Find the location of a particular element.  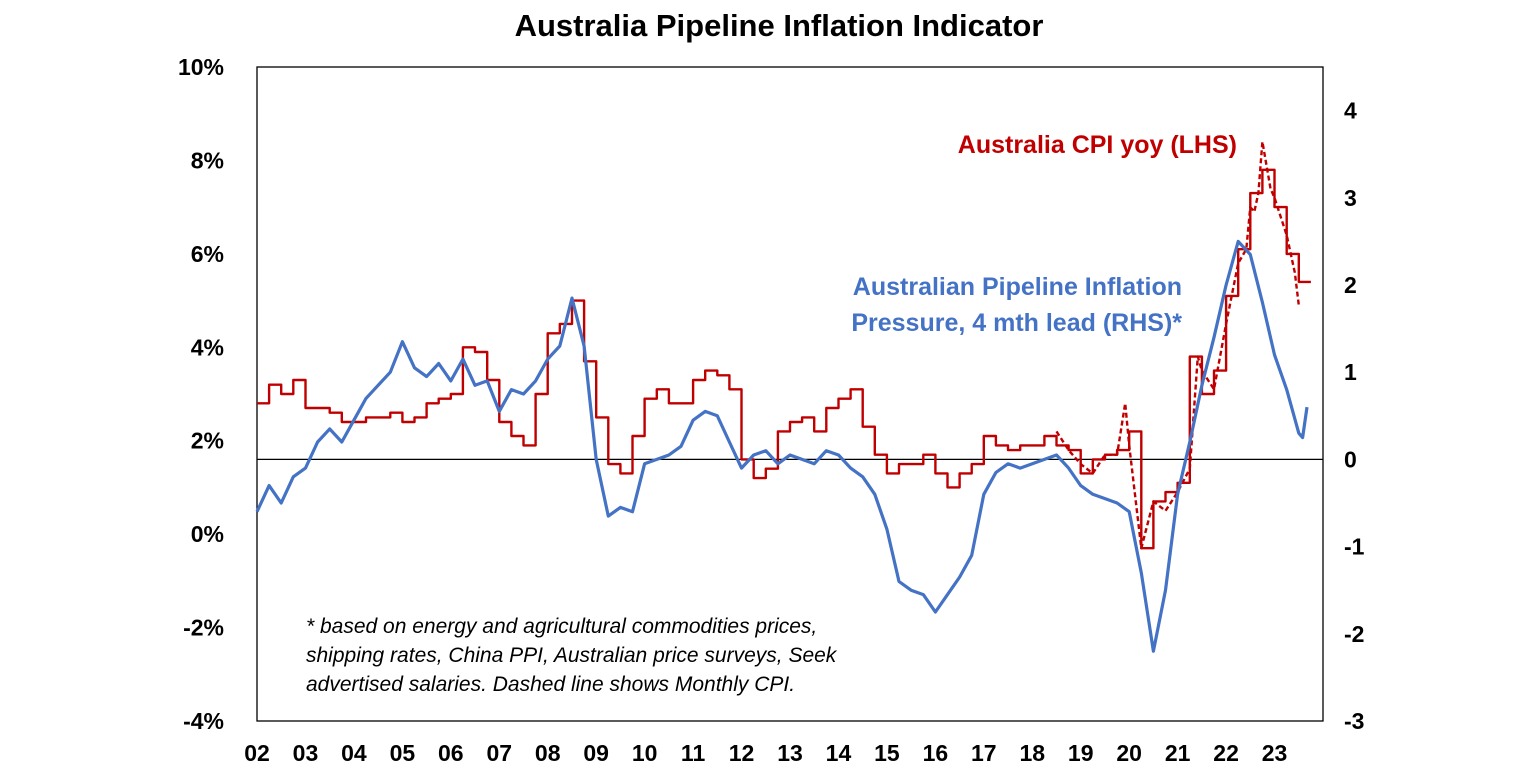

y-right-tick-label: 1 is located at coordinates (1350, 372).